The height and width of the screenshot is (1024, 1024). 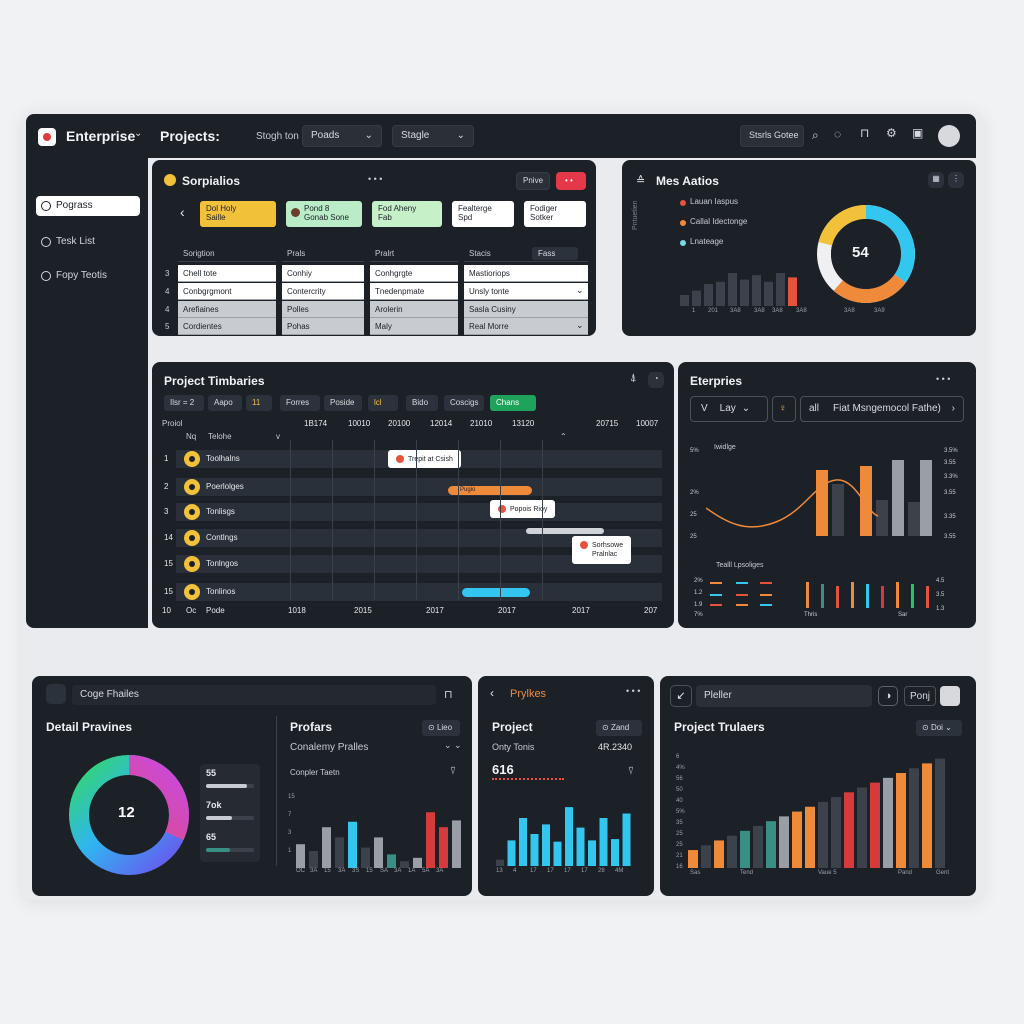 What do you see at coordinates (227, 326) in the screenshot?
I see `table-cell: Cordientes` at bounding box center [227, 326].